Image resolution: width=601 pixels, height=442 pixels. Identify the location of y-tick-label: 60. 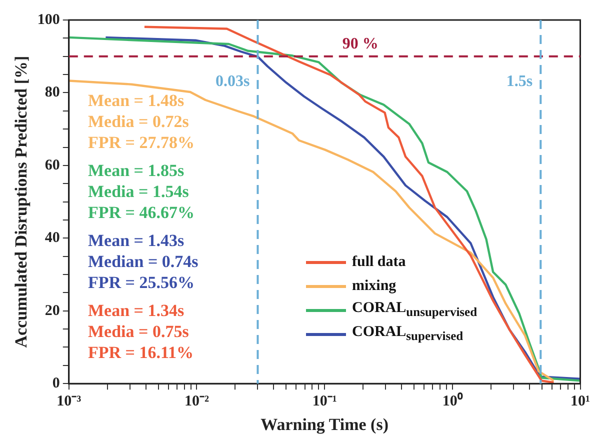
(52, 165).